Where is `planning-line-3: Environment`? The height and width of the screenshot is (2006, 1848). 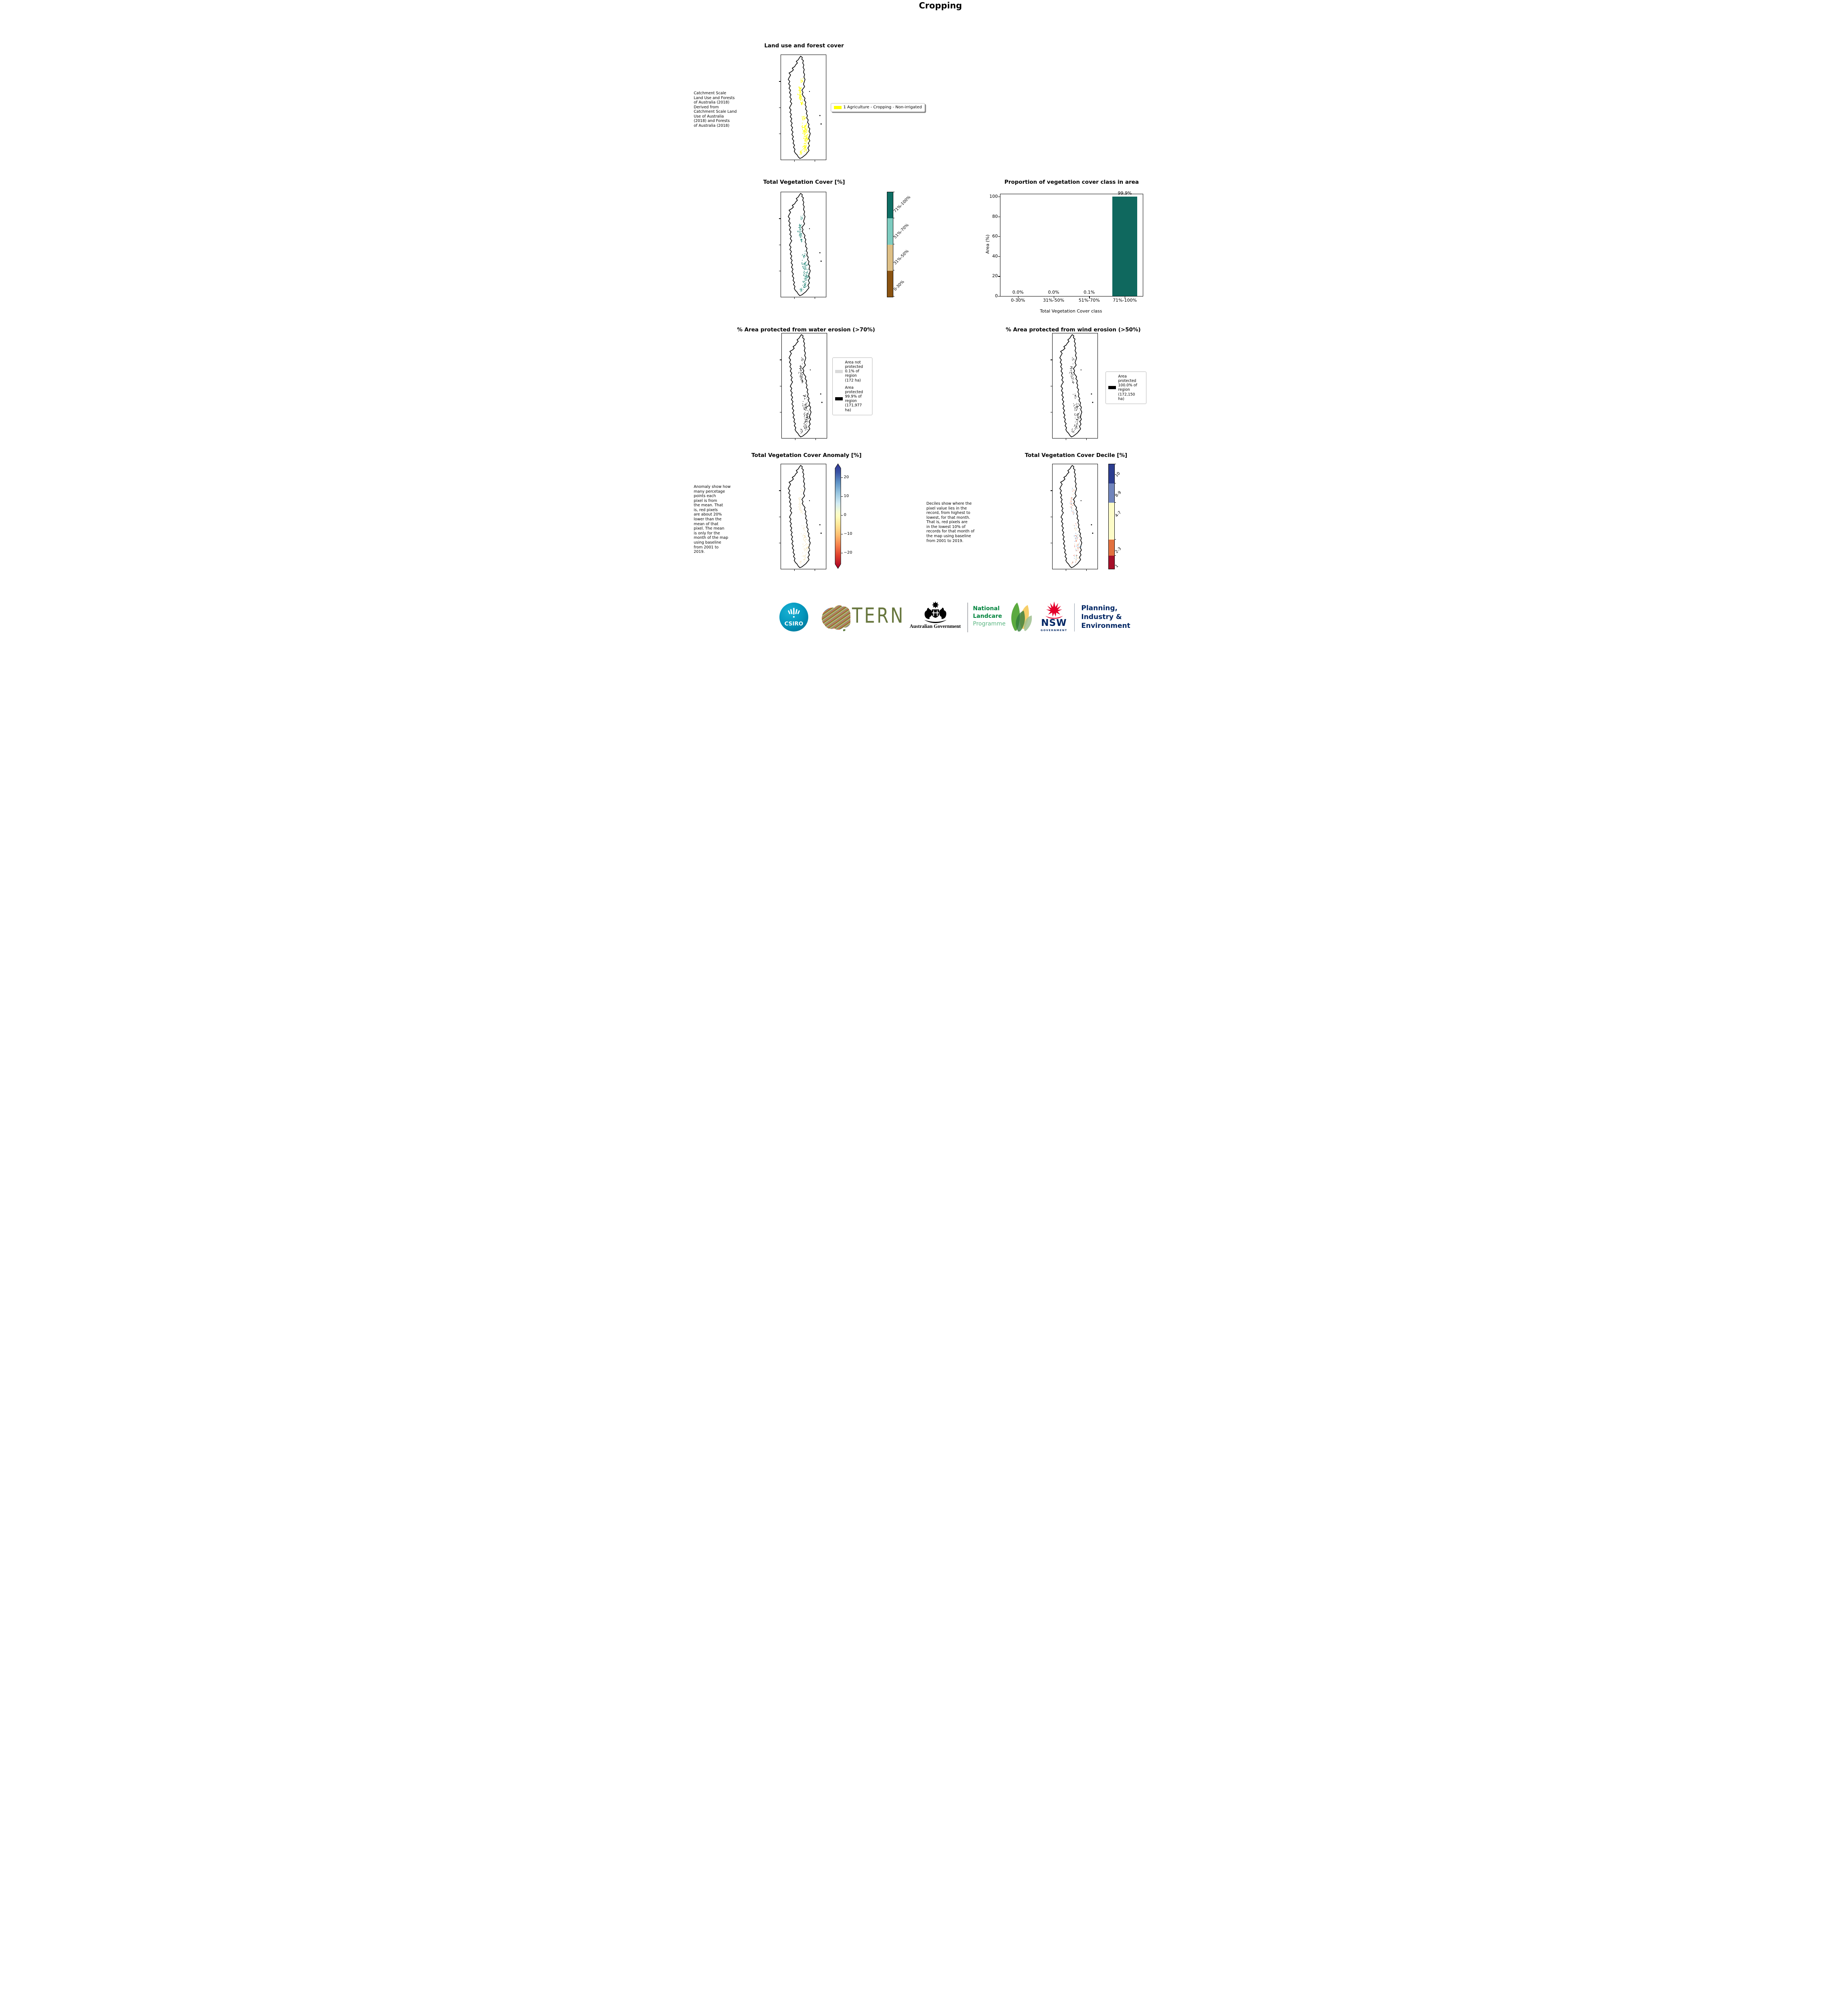 planning-line-3: Environment is located at coordinates (1105, 626).